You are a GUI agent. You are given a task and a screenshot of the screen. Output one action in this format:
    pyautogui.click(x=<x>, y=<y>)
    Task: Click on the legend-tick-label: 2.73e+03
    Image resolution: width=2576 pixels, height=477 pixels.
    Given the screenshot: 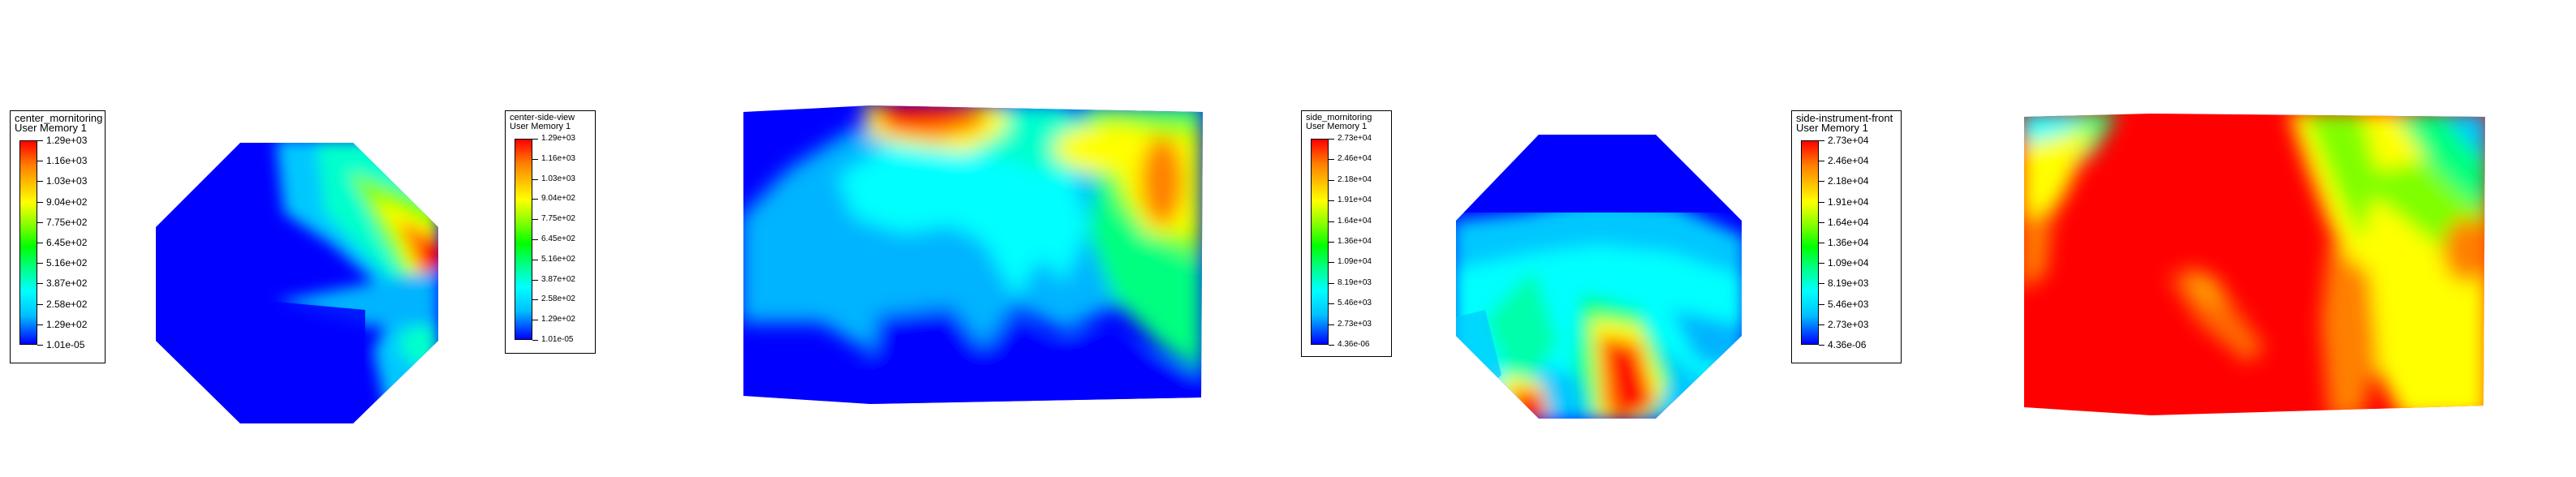 What is the action you would take?
    pyautogui.click(x=1849, y=324)
    